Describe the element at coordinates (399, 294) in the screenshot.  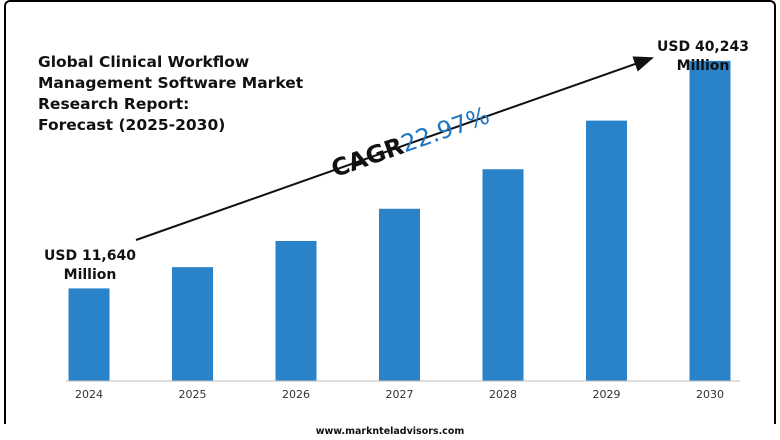
I see `bar-2027` at that location.